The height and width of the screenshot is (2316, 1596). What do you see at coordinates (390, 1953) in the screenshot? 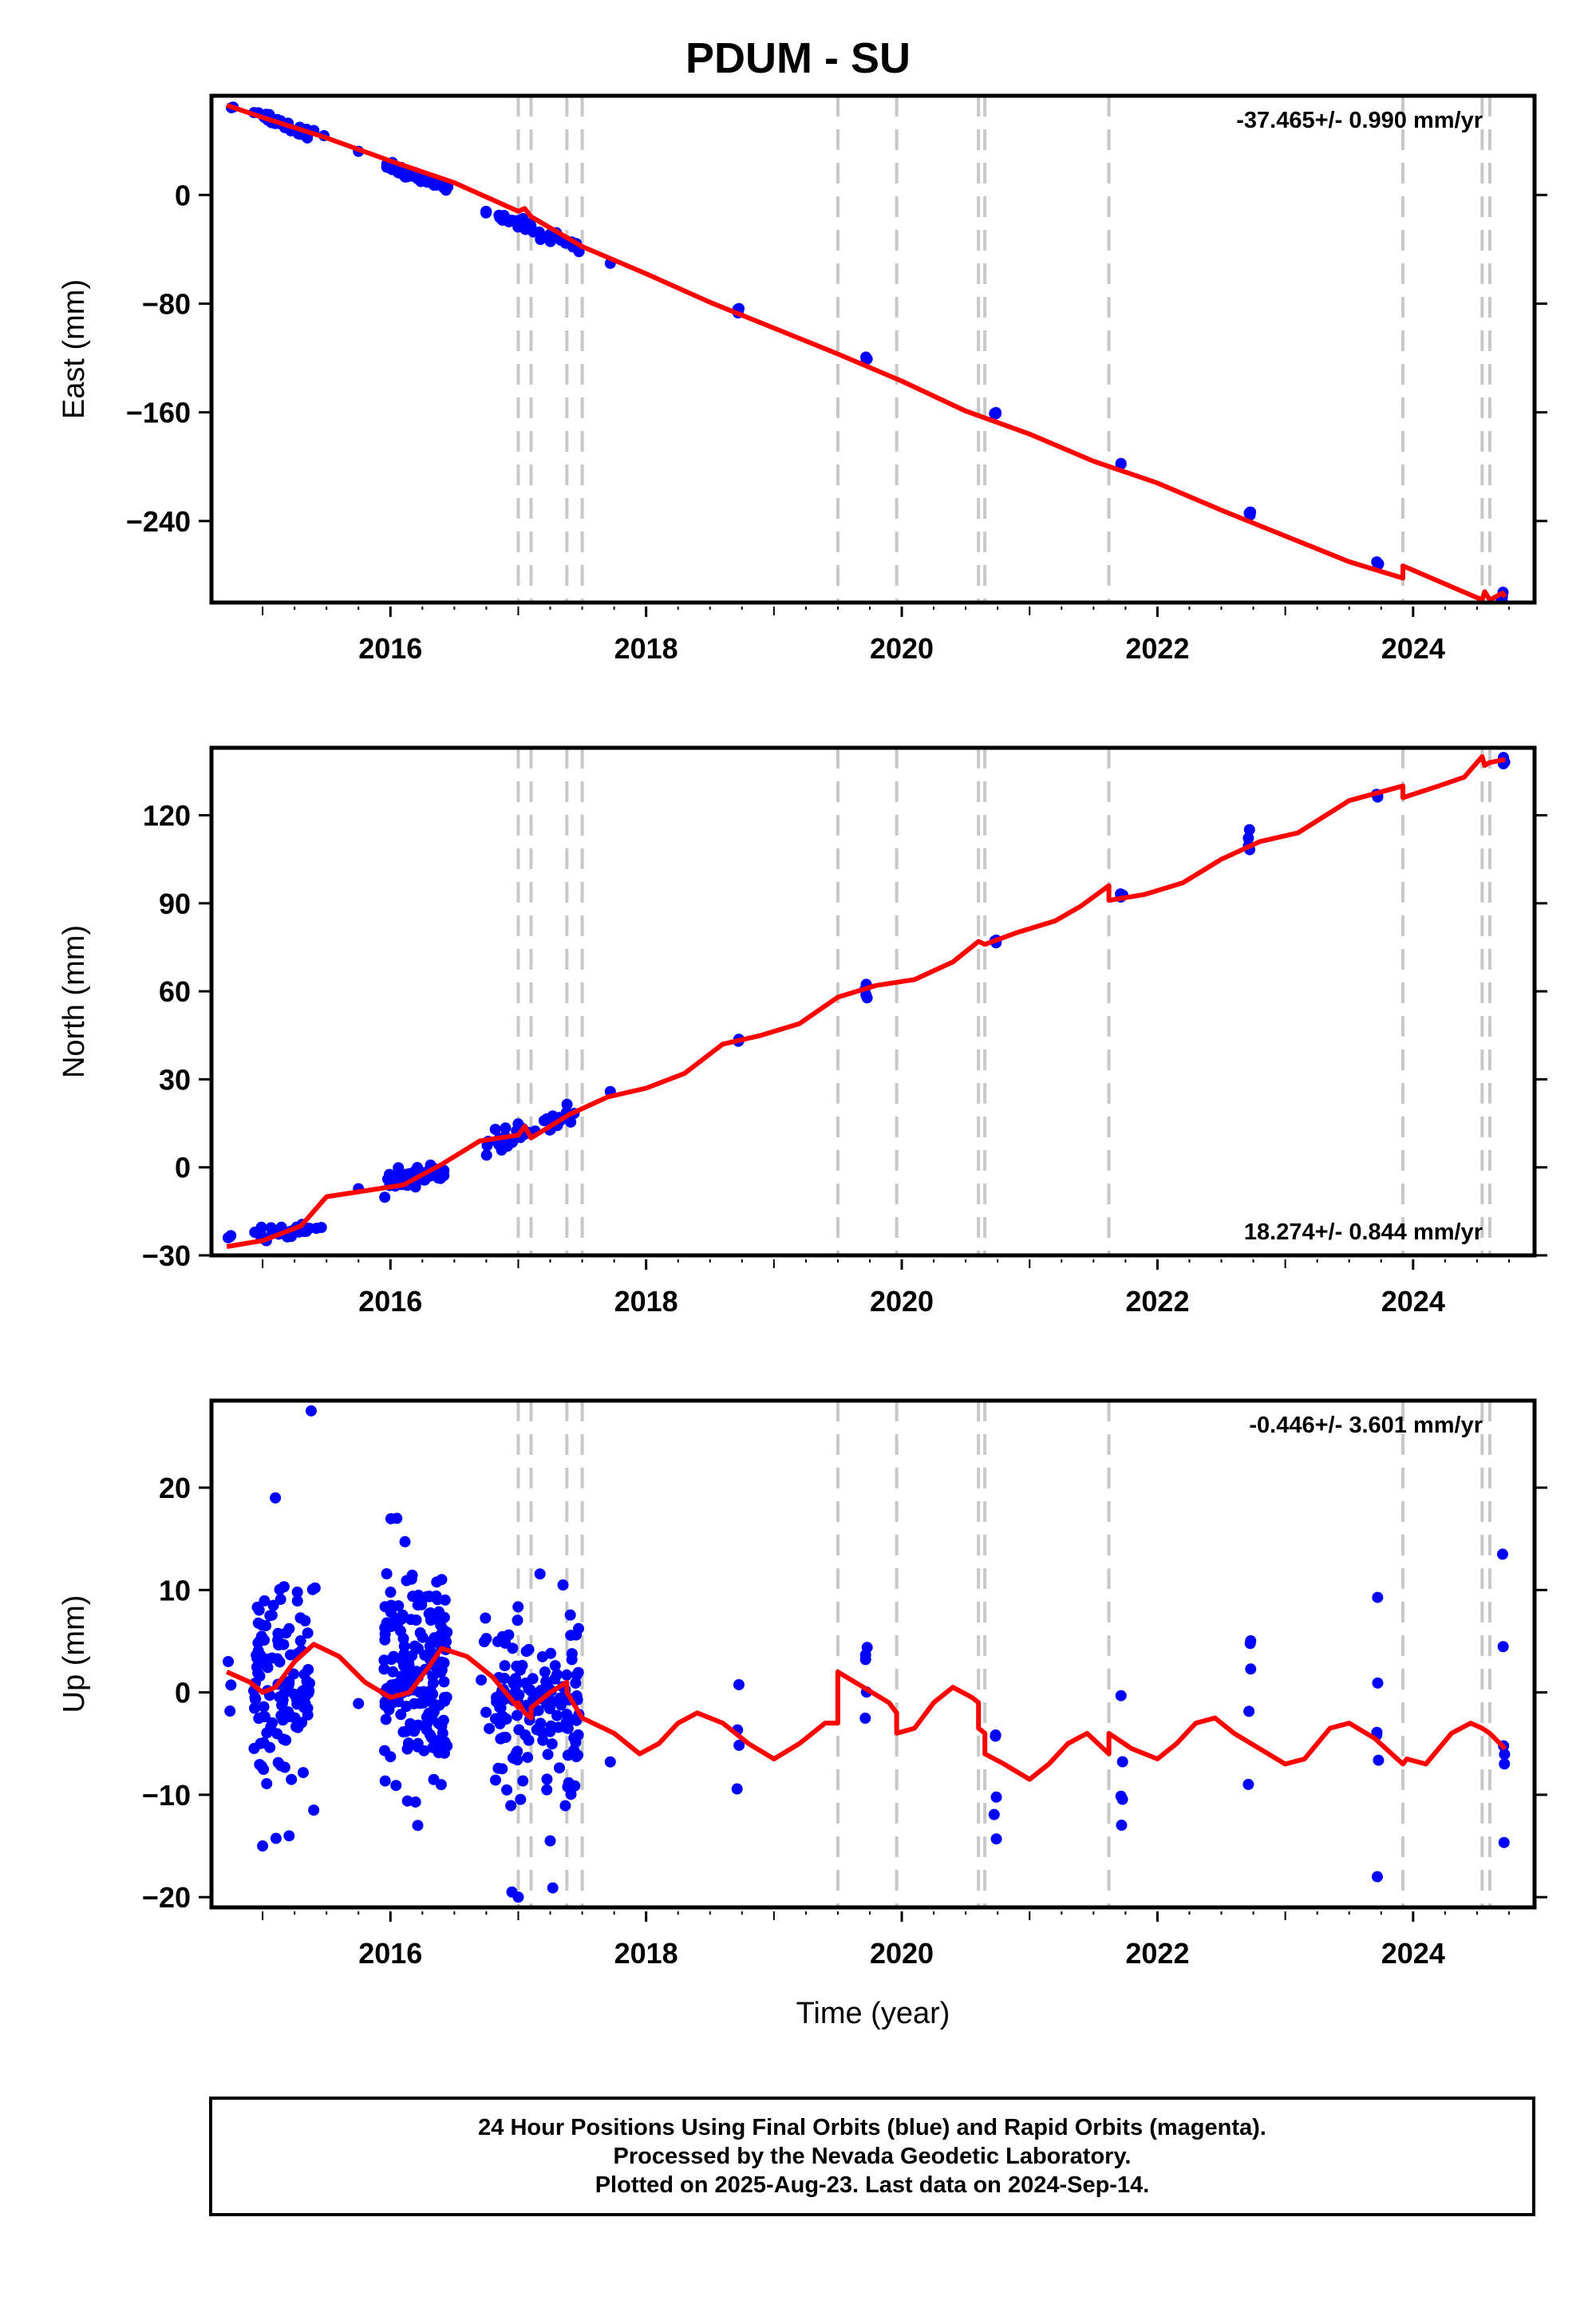
I see `up-x-tick-label-0: 2016` at bounding box center [390, 1953].